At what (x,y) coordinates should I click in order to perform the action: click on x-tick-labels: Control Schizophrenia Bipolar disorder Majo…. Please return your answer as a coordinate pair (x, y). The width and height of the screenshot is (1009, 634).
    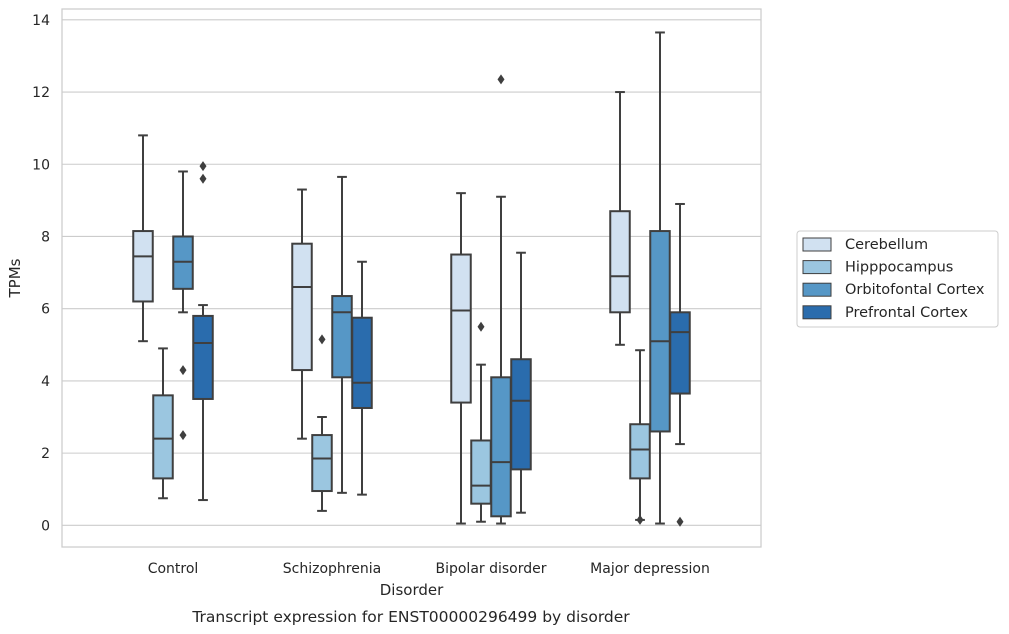
    Looking at the image, I should click on (429, 569).